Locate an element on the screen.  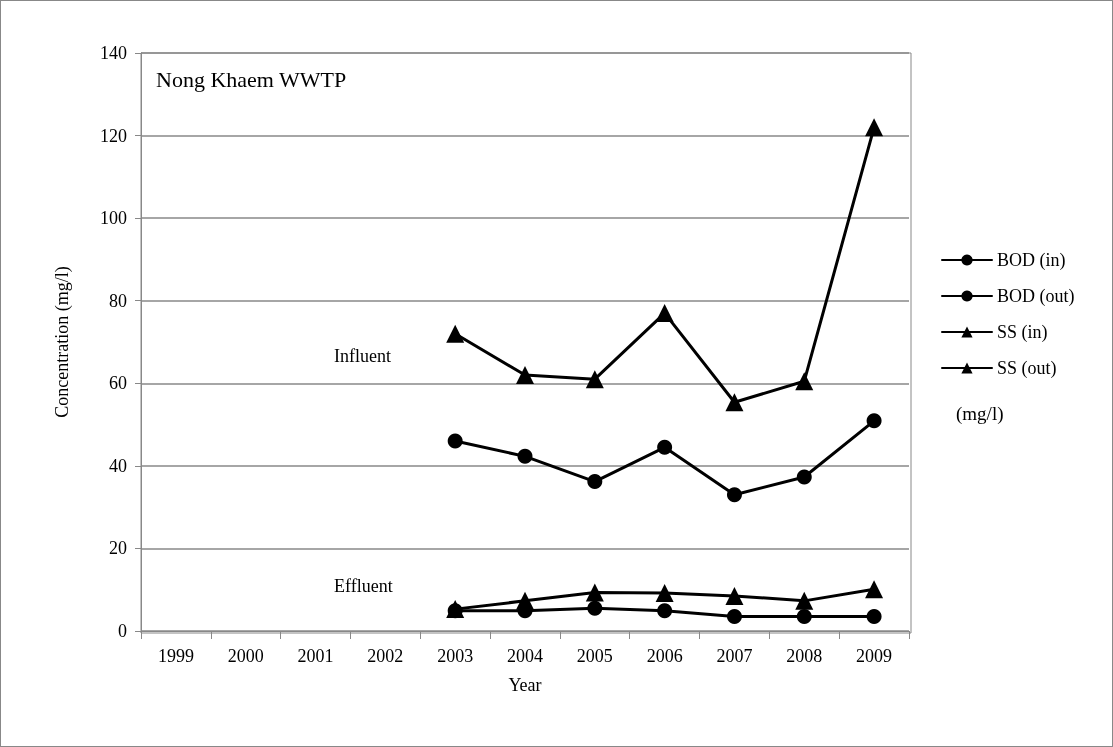
x-tick-label: 2007 is located at coordinates (734, 656).